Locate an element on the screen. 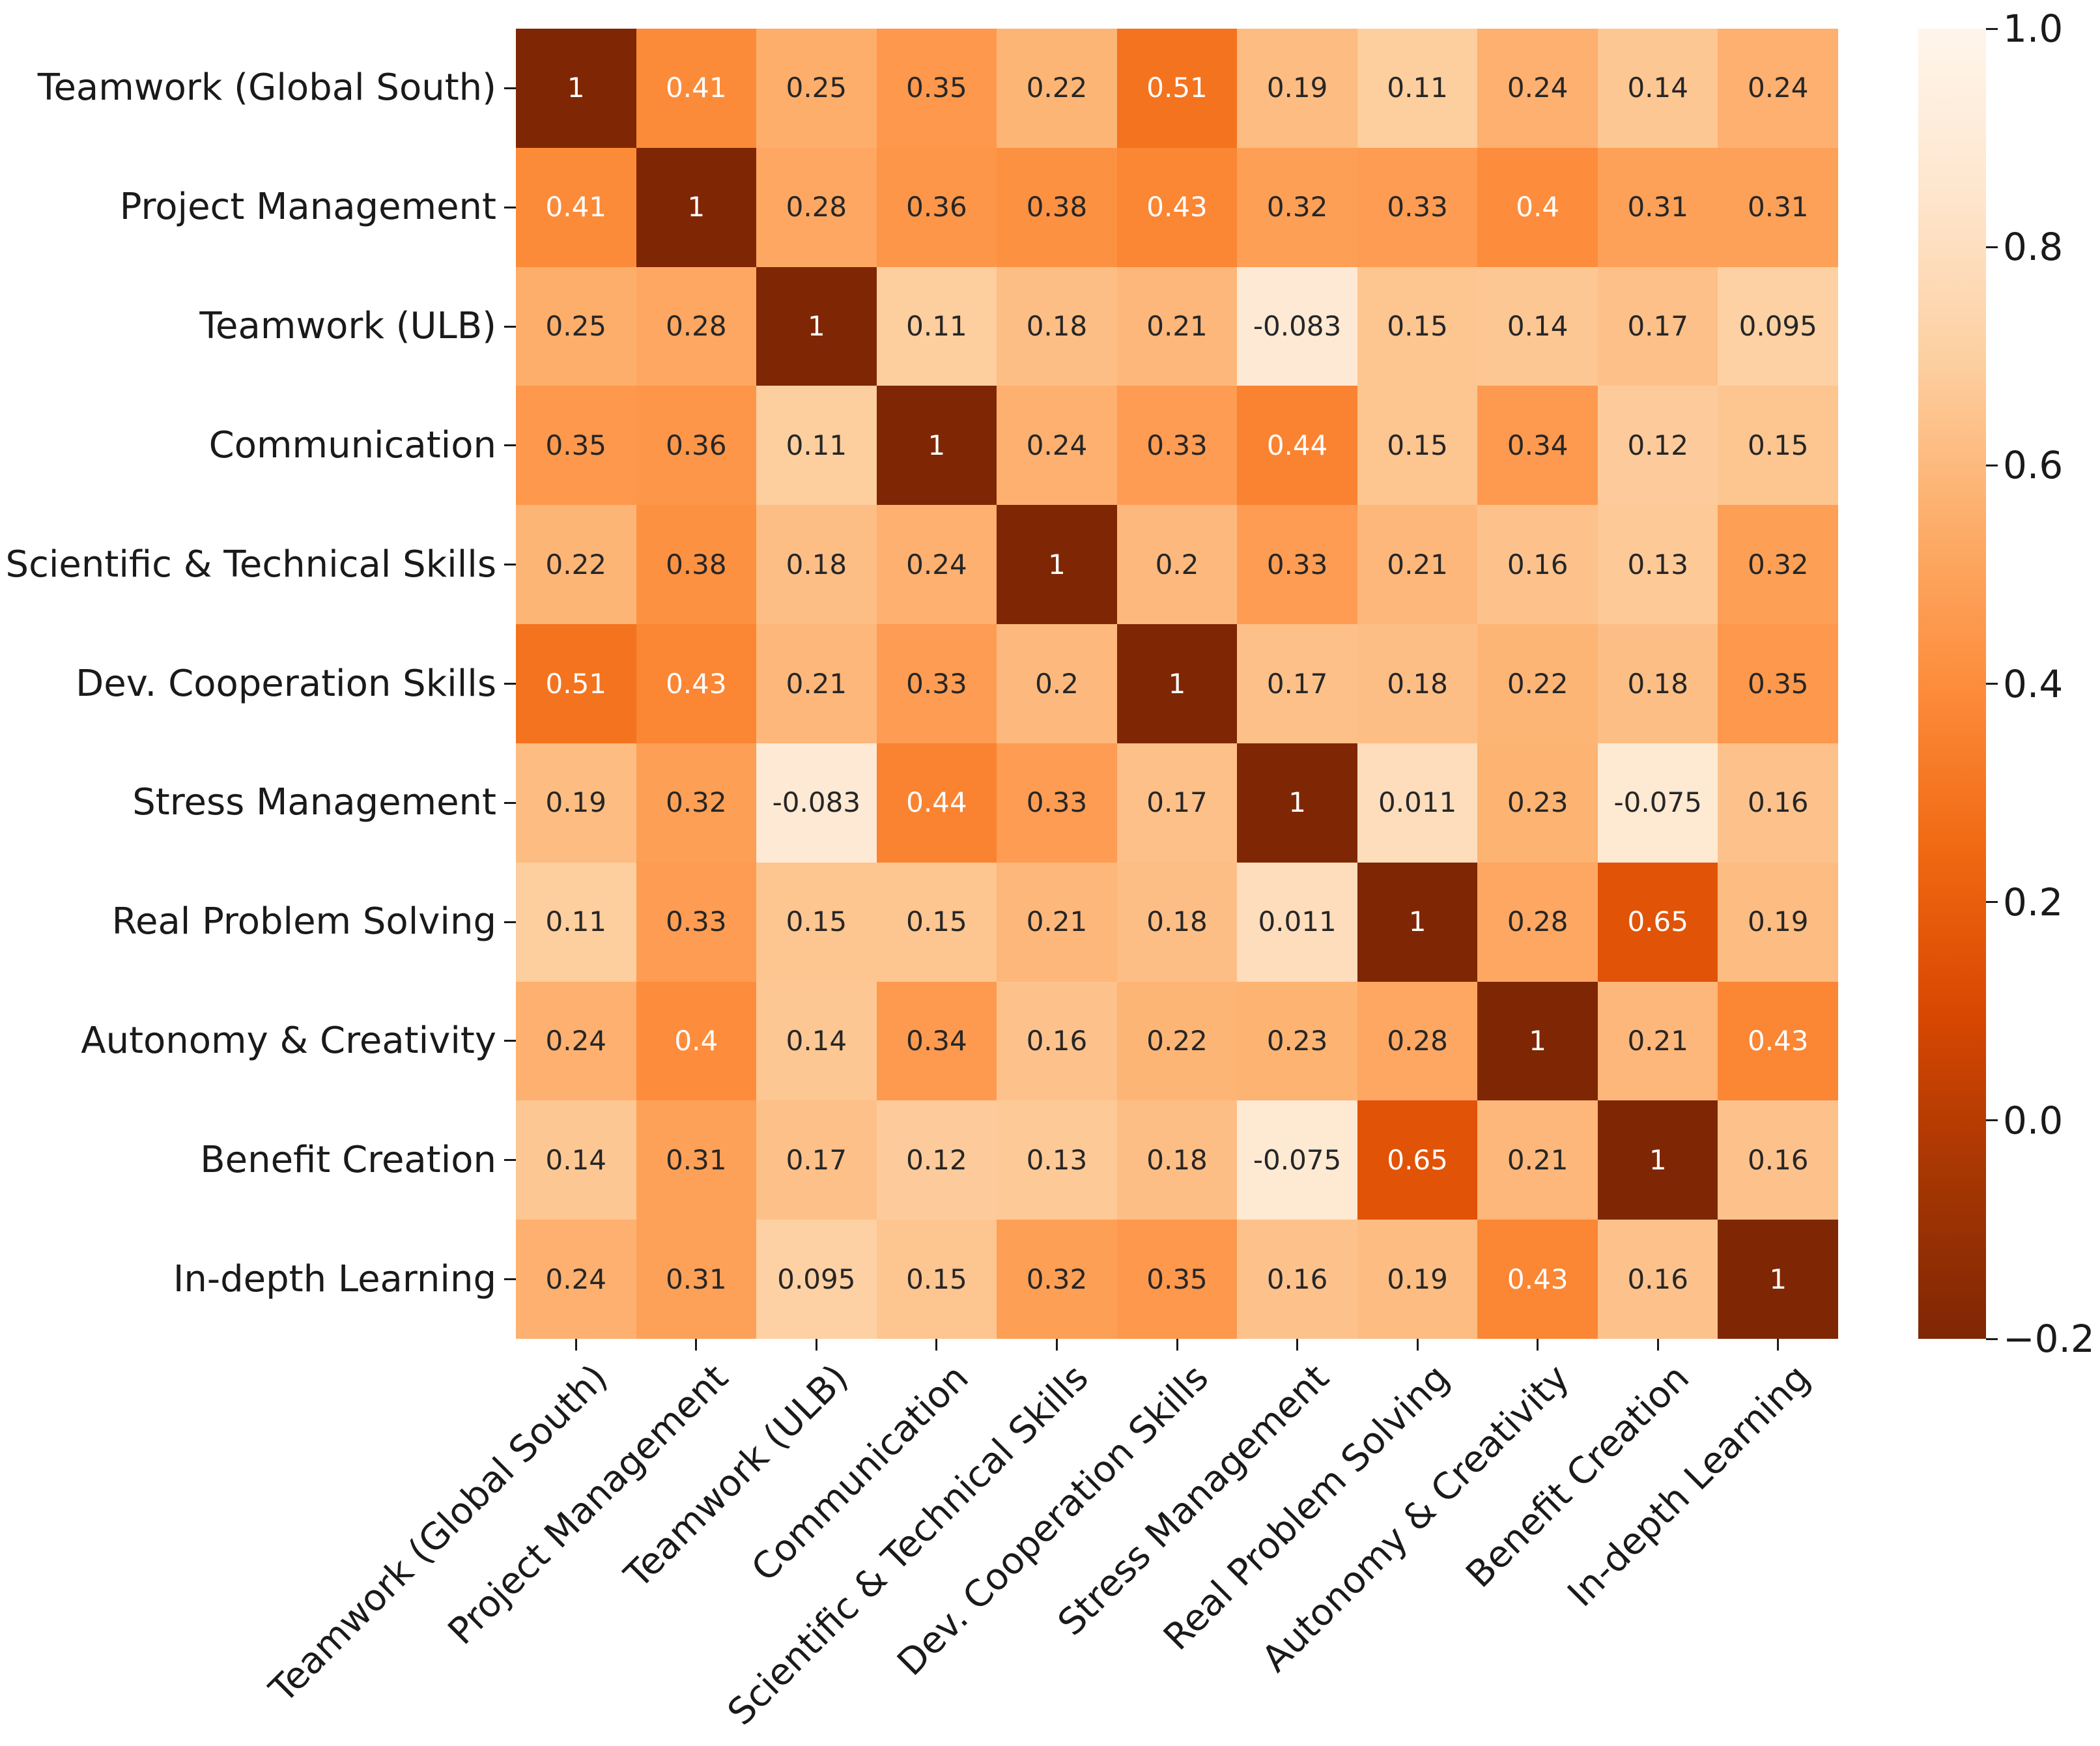 The image size is (2100, 1746). heatmap-cell: 0.23 is located at coordinates (1537, 803).